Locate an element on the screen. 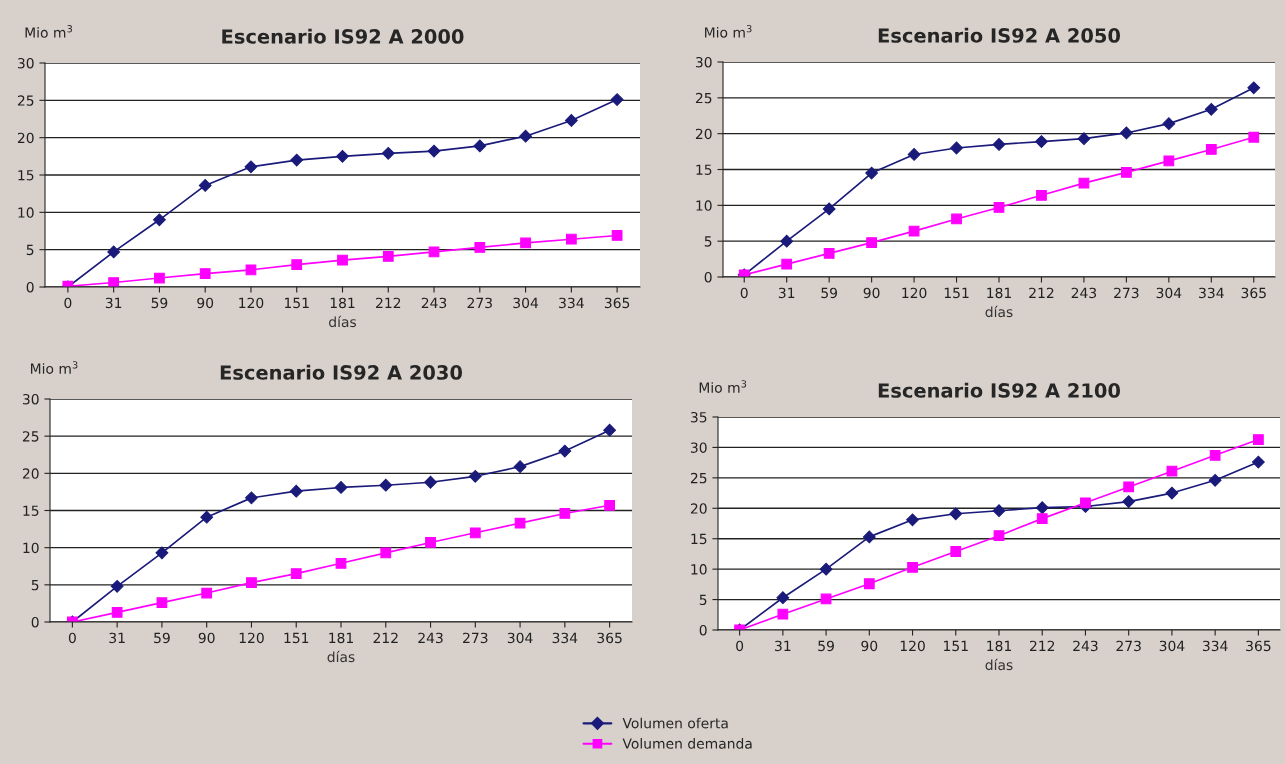 The width and height of the screenshot is (1285, 764). x-tick-label: 31 is located at coordinates (783, 646).